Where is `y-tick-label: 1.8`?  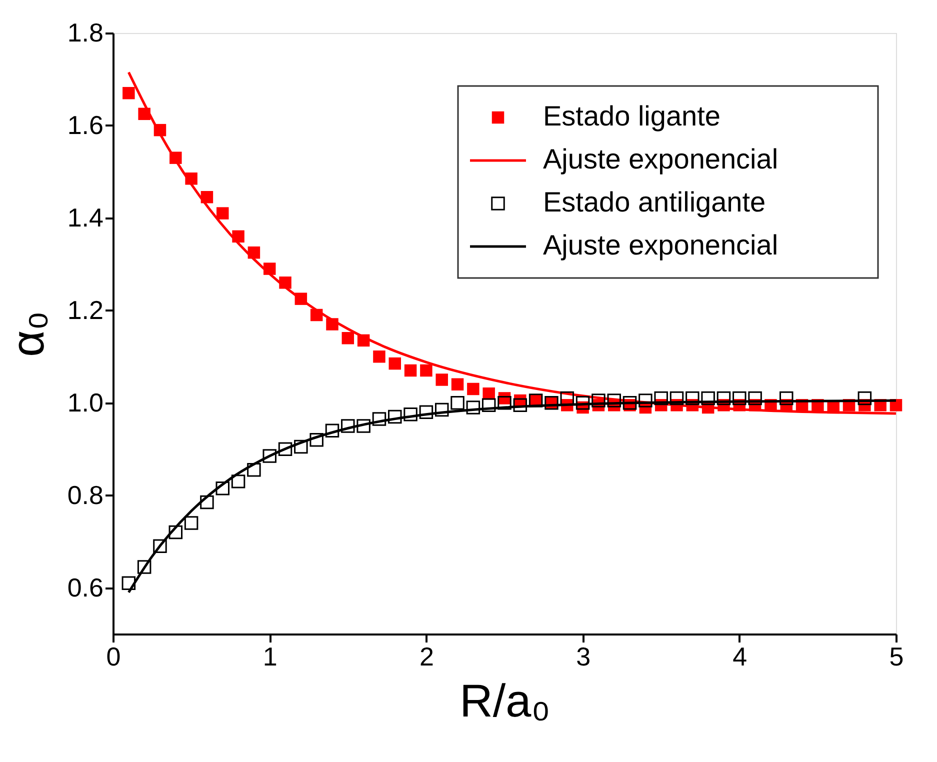
y-tick-label: 1.8 is located at coordinates (85, 33).